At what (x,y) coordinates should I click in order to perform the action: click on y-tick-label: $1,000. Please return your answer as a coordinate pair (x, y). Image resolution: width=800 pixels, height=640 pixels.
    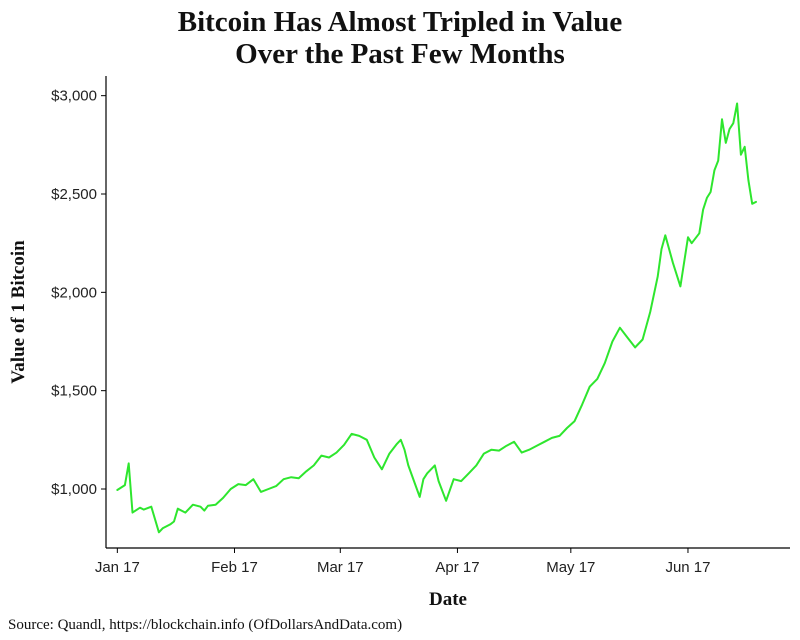
    Looking at the image, I should click on (74, 489).